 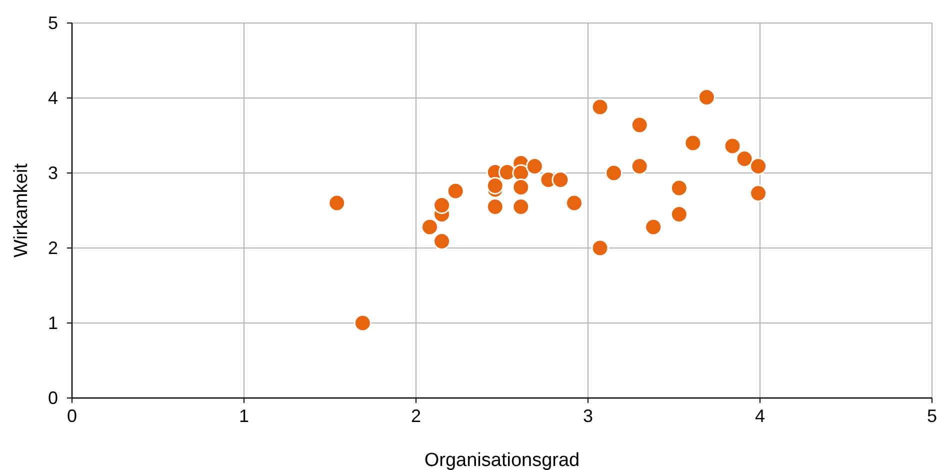 What do you see at coordinates (53, 98) in the screenshot?
I see `y-tick-label: 4` at bounding box center [53, 98].